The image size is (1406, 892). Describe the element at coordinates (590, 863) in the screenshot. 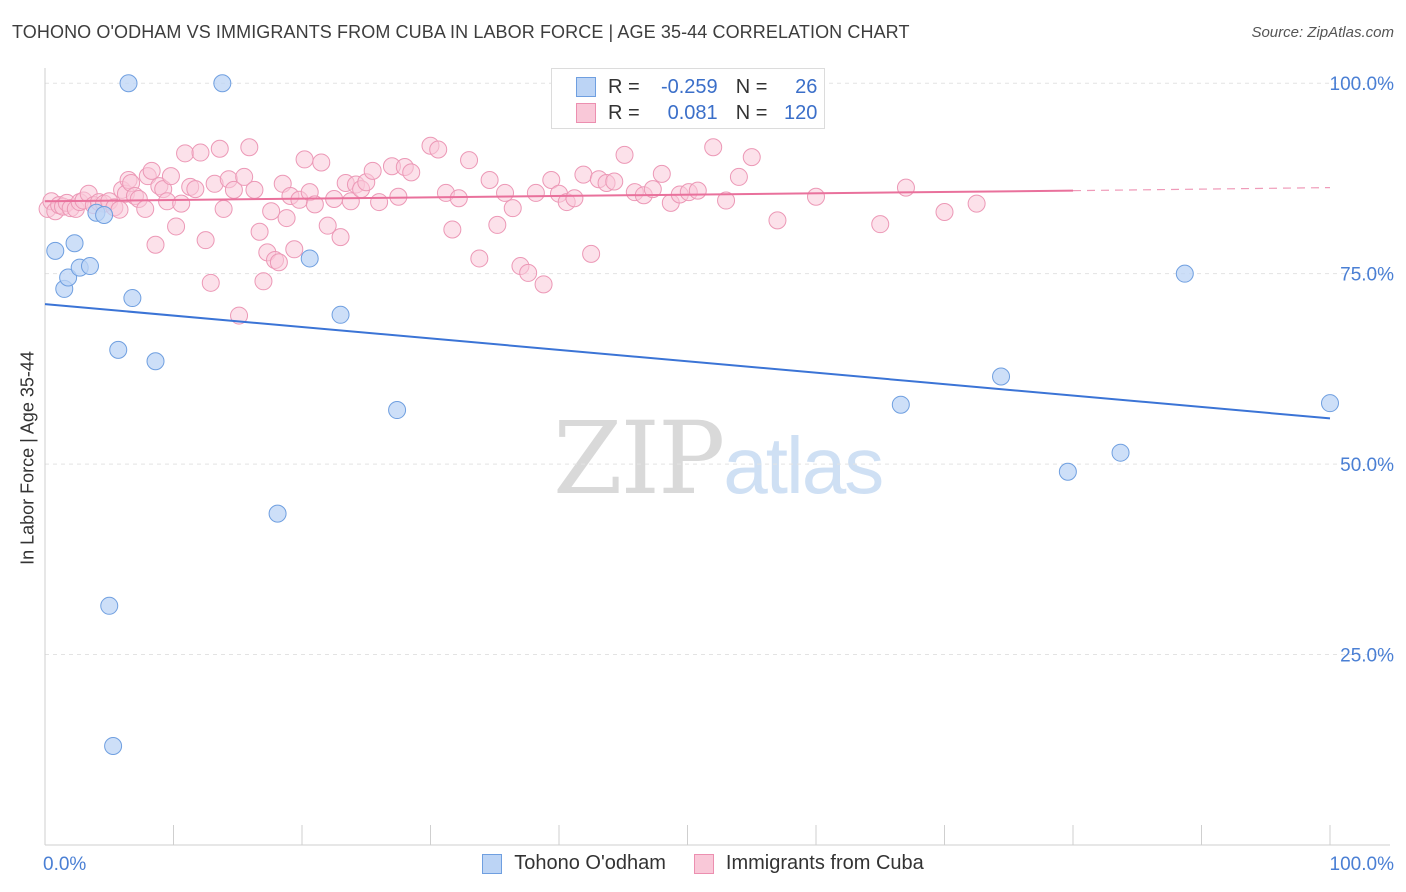

I see `legend-label: Tohono O'odham` at that location.